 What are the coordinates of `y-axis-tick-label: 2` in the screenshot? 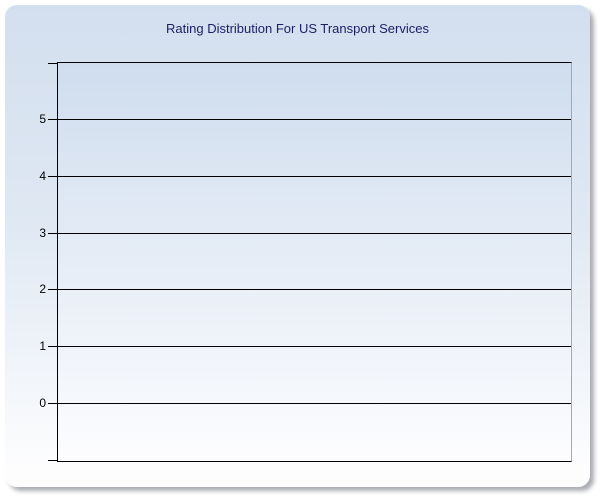 It's located at (42, 289).